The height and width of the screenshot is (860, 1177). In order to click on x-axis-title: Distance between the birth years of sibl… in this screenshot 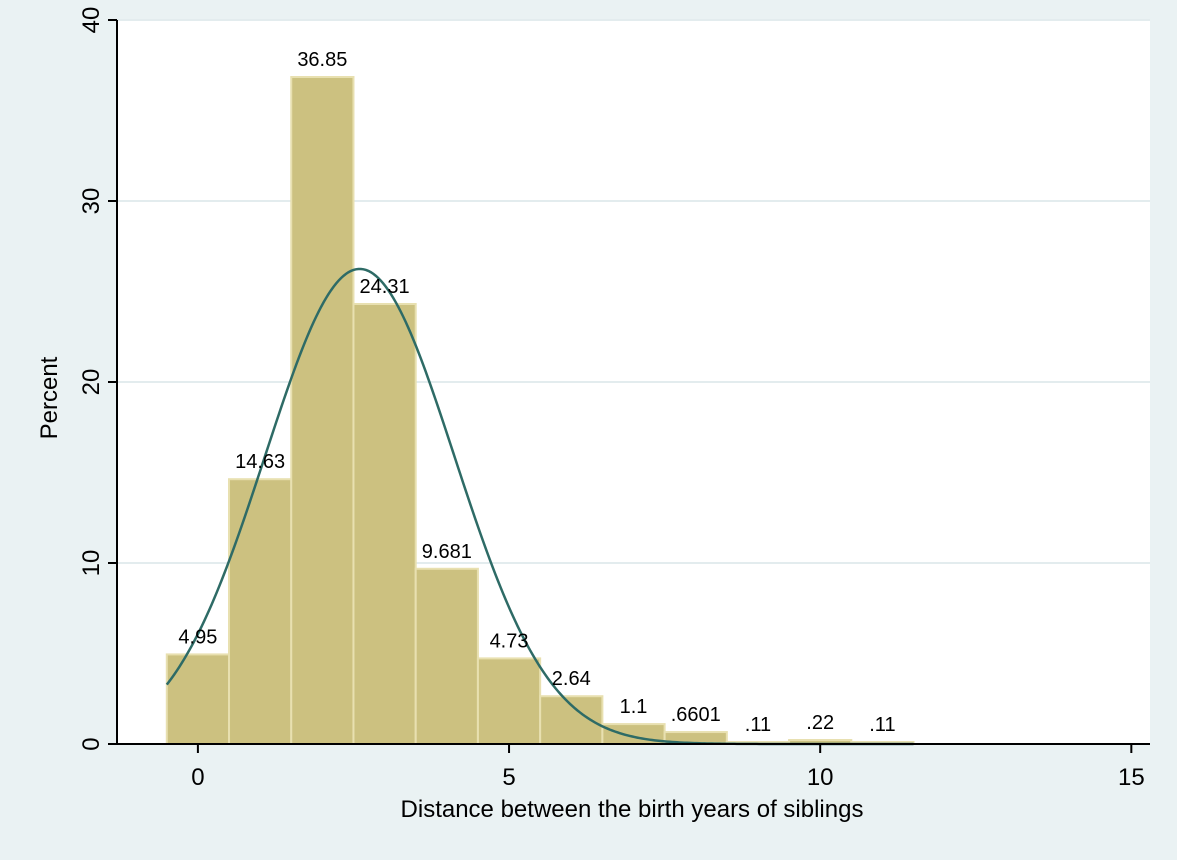, I will do `click(632, 809)`.